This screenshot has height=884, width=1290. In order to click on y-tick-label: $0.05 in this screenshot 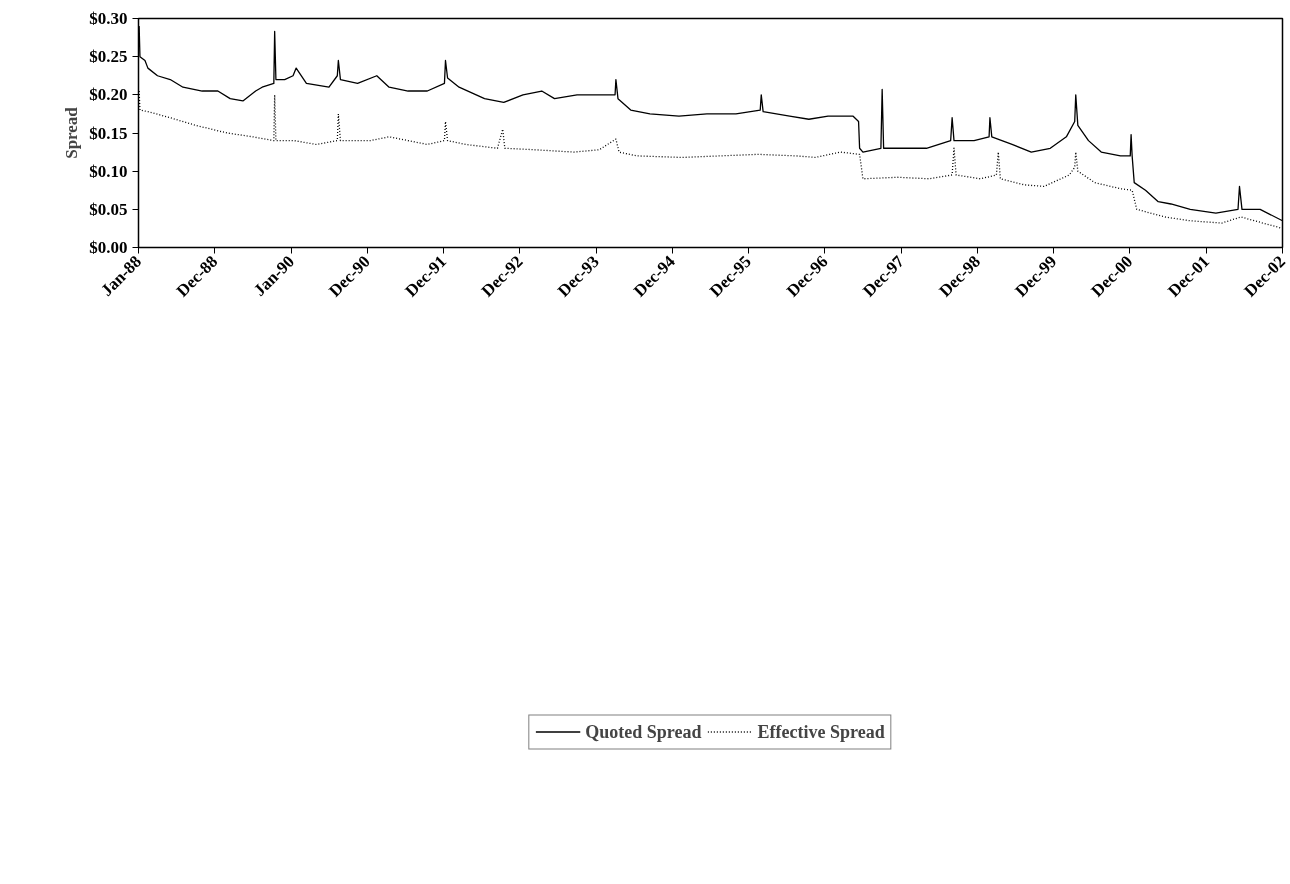, I will do `click(108, 209)`.